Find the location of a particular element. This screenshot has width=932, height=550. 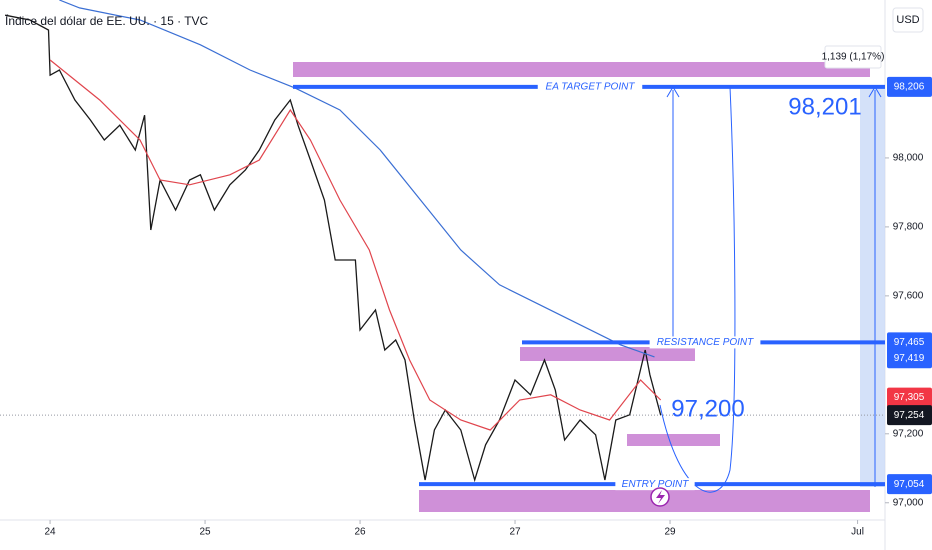

price-label: 97,254 is located at coordinates (909, 415).